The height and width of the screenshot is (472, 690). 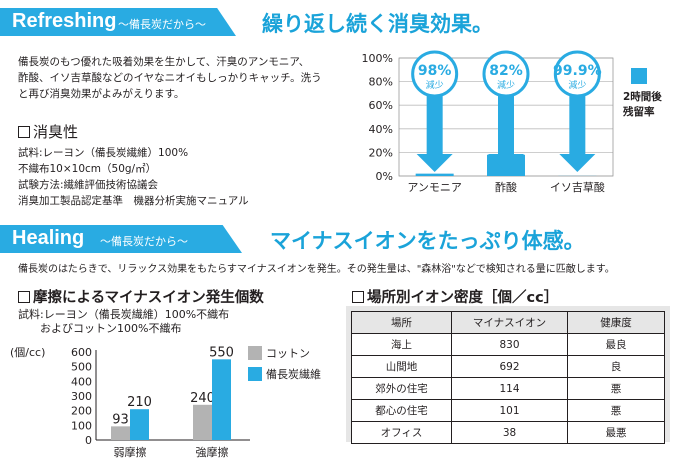 What do you see at coordinates (639, 111) in the screenshot?
I see `legend-label: 残留率` at bounding box center [639, 111].